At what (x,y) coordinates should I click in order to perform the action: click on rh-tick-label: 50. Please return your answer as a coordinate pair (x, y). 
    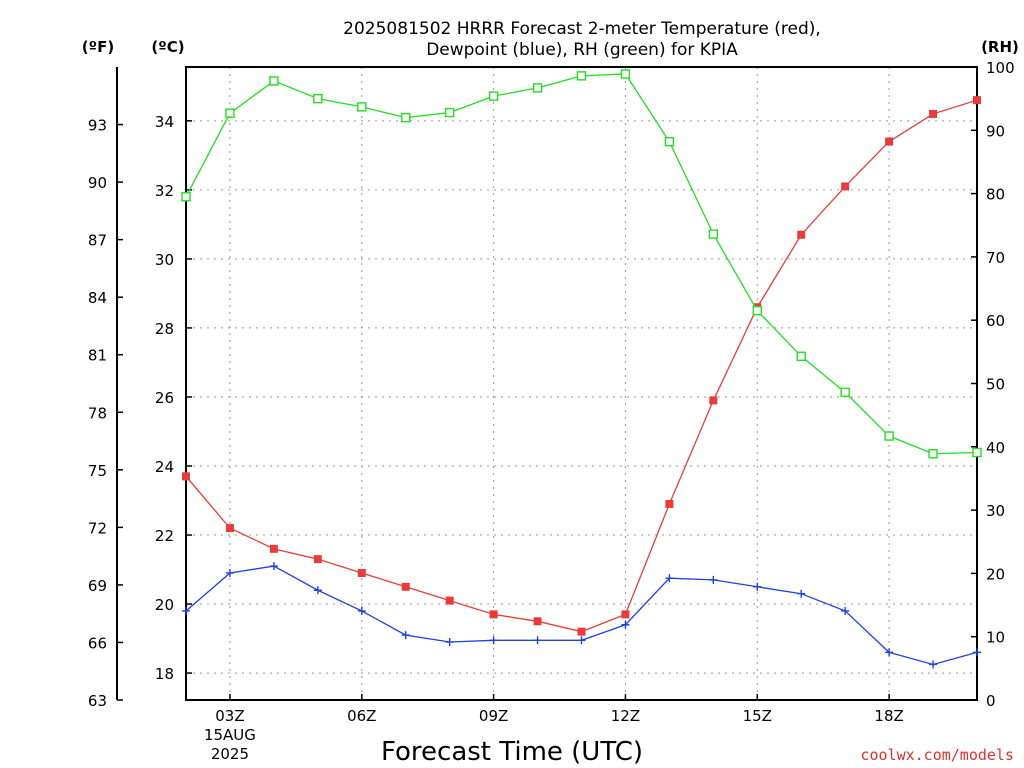
    Looking at the image, I should click on (995, 385).